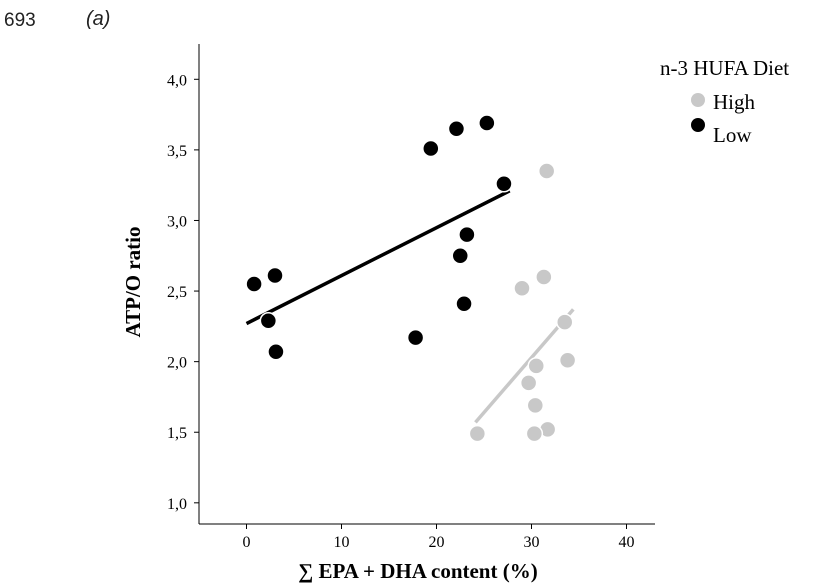  What do you see at coordinates (177, 363) in the screenshot?
I see `y-tick-label: 2,0` at bounding box center [177, 363].